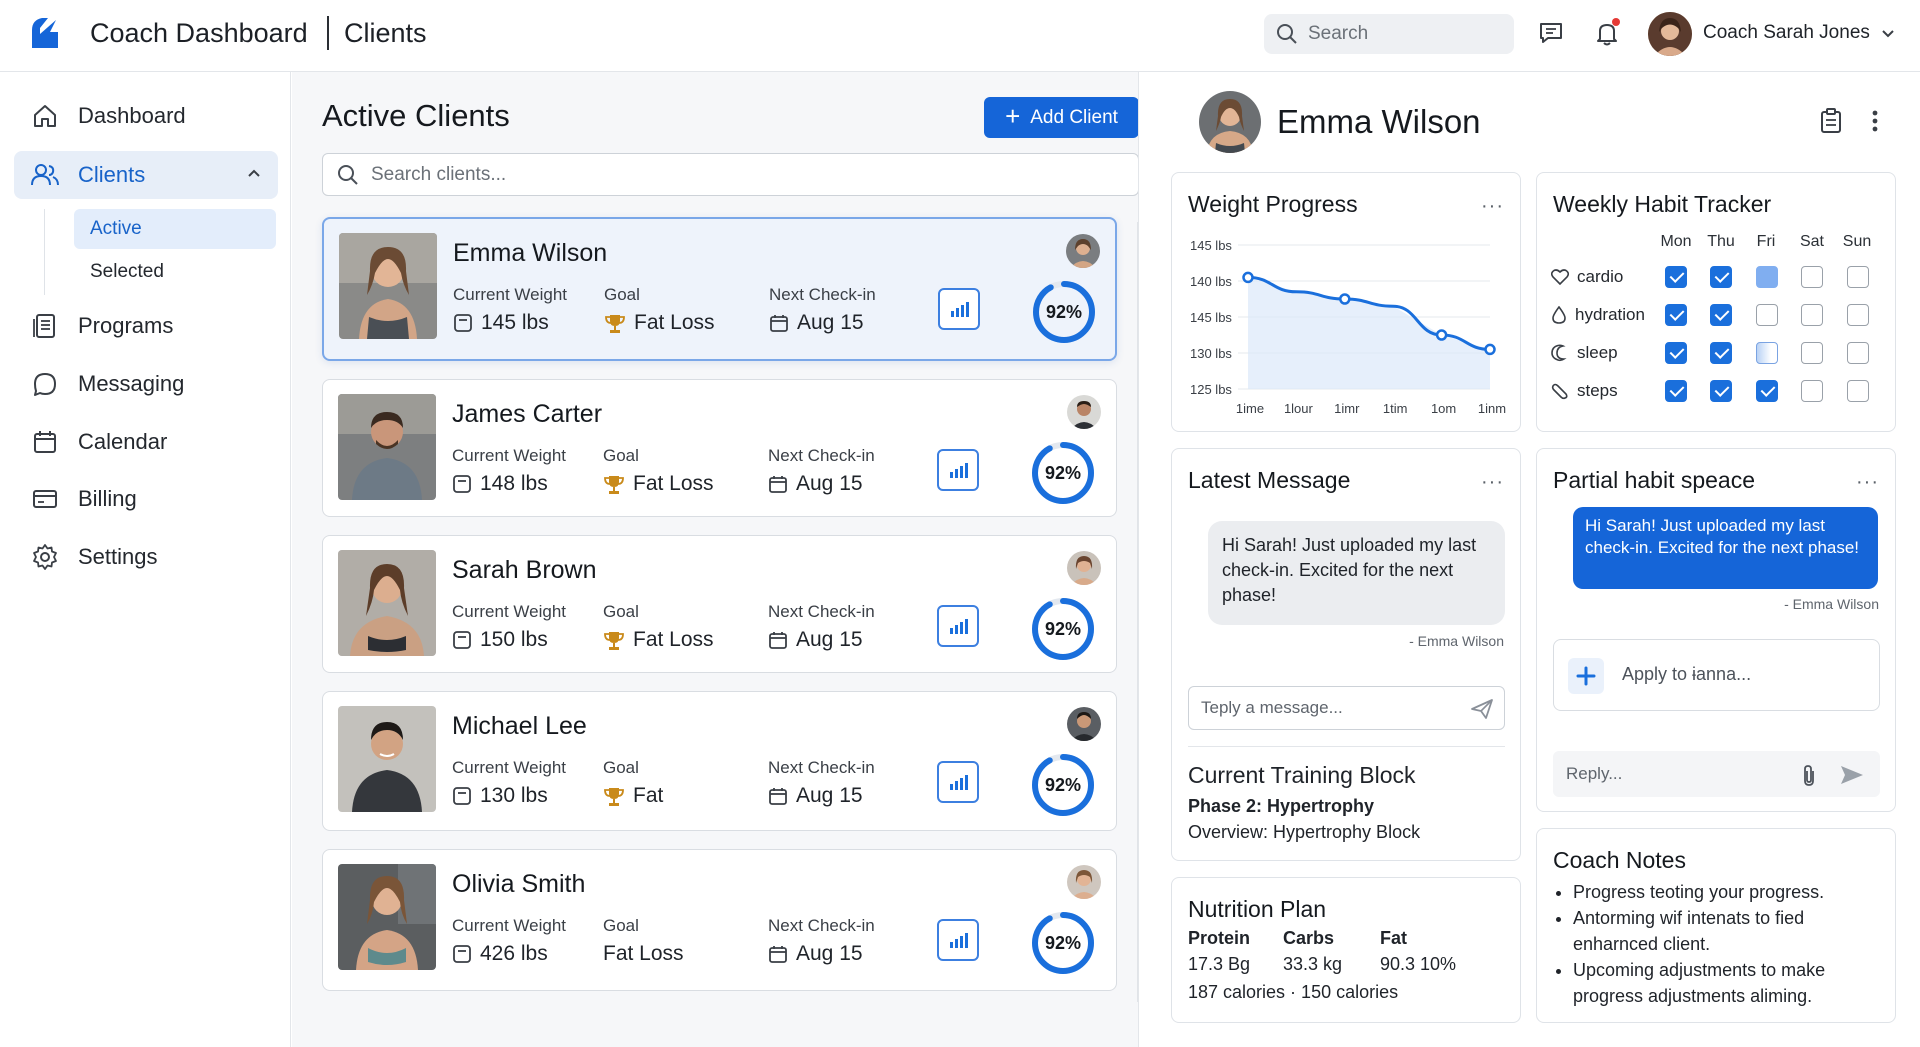  Describe the element at coordinates (1619, 860) in the screenshot. I see `panel-title: Coach Notes` at that location.